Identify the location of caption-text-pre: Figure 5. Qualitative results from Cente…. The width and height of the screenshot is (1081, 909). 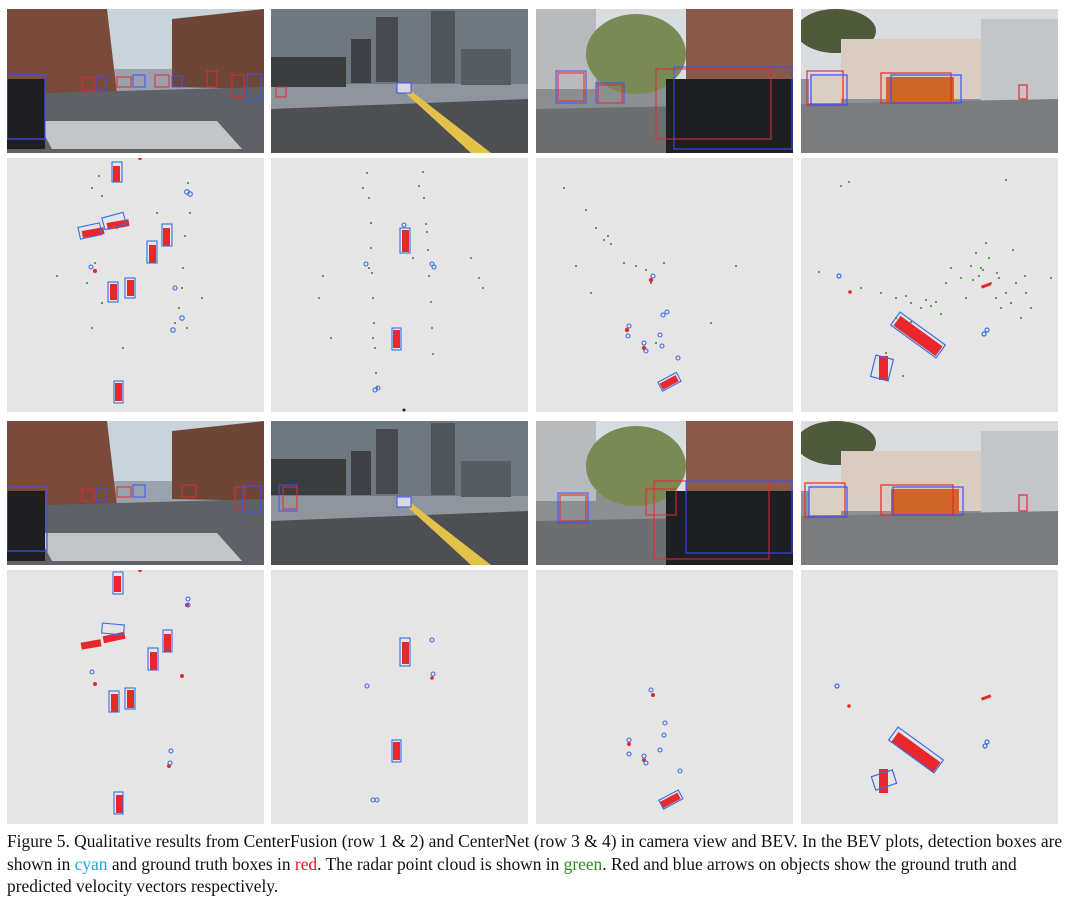
(535, 852).